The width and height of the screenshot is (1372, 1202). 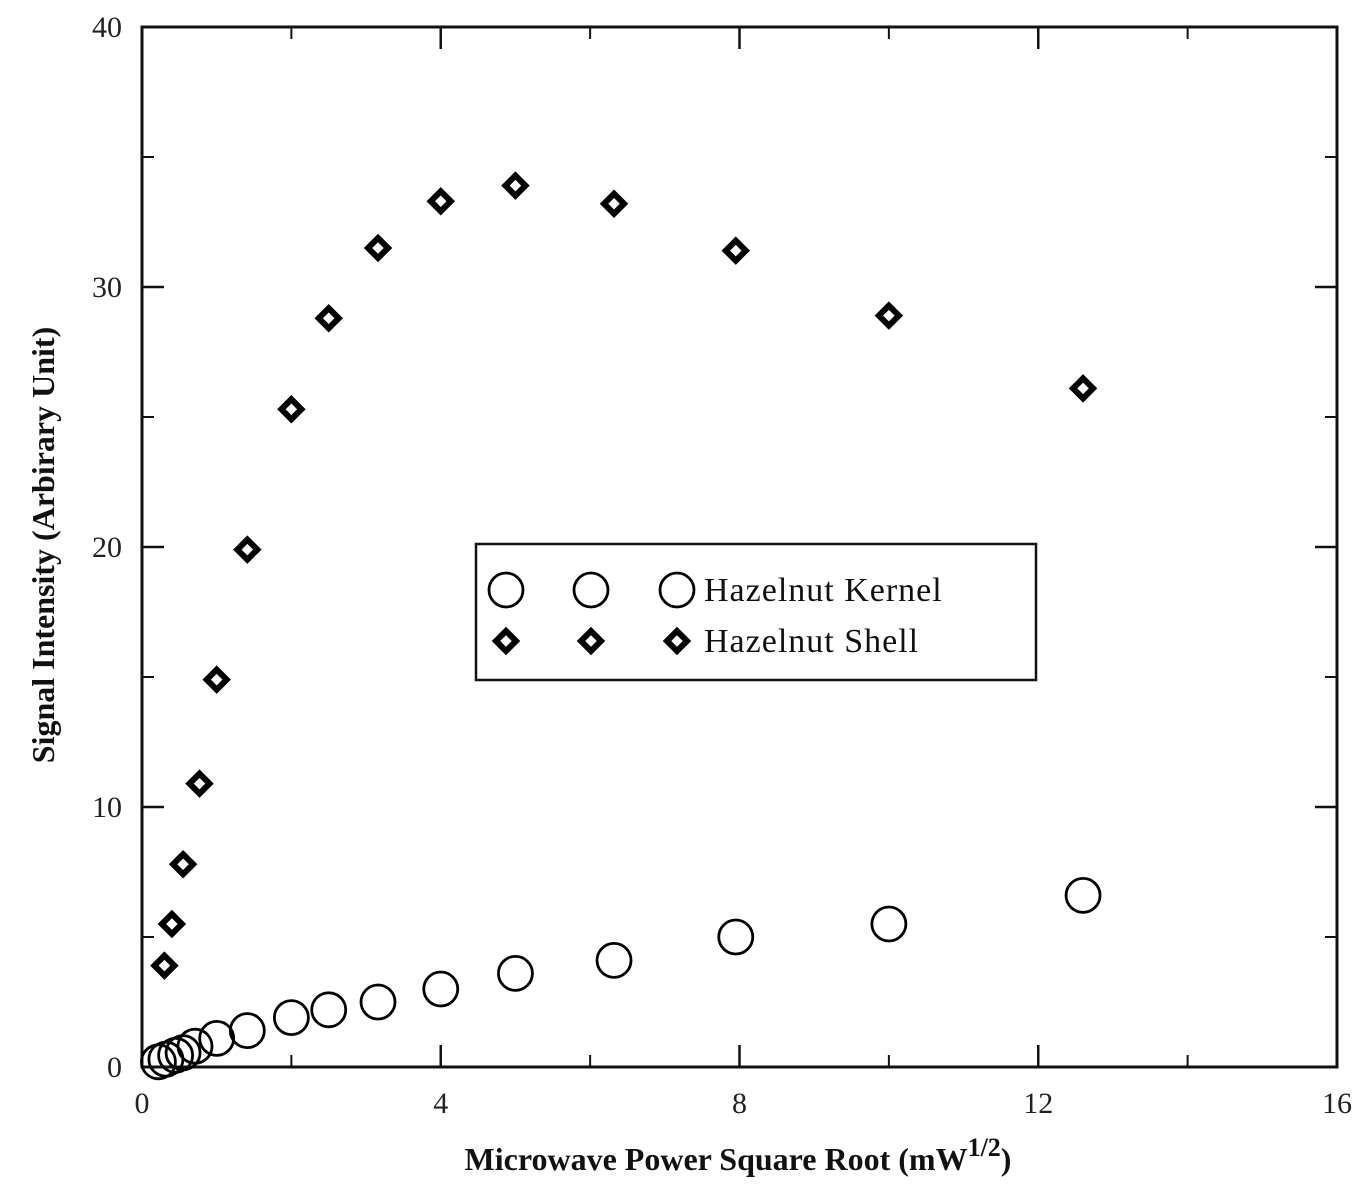 I want to click on legend-entry-shell, so click(x=591, y=641).